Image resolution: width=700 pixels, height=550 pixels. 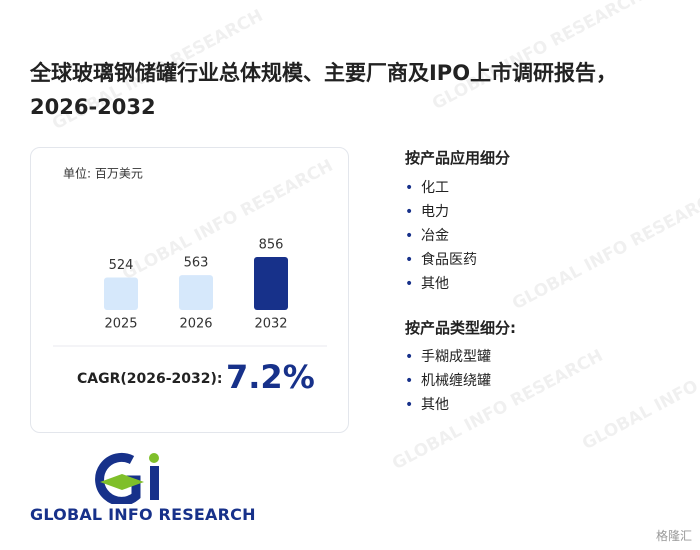 I want to click on segment-item: 化工, so click(x=441, y=188).